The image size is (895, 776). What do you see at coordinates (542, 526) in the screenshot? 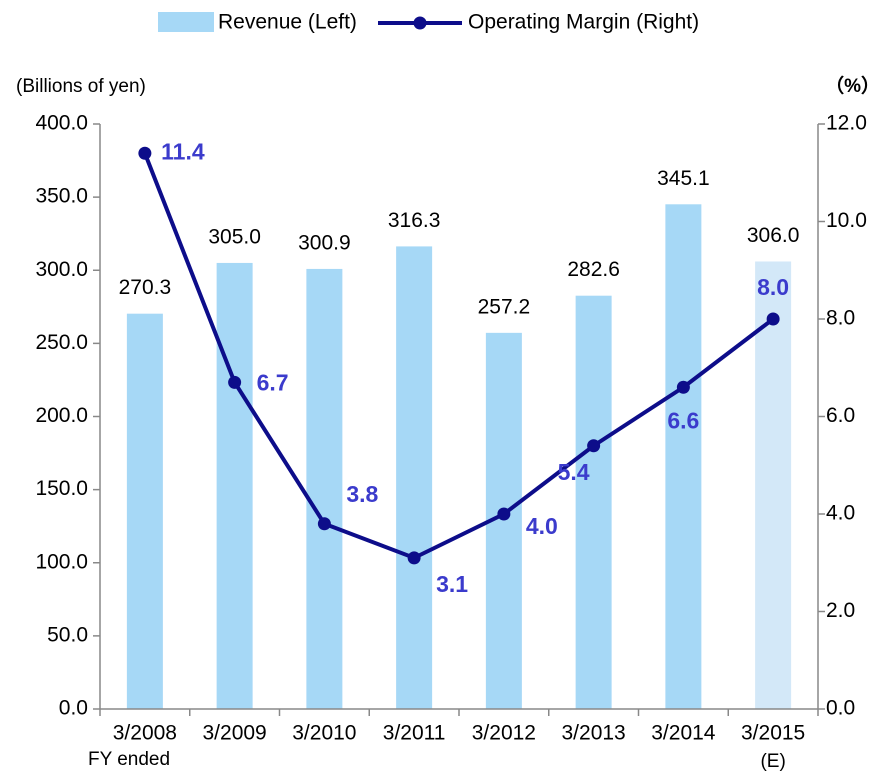
I see `line-value-label: 4.0` at bounding box center [542, 526].